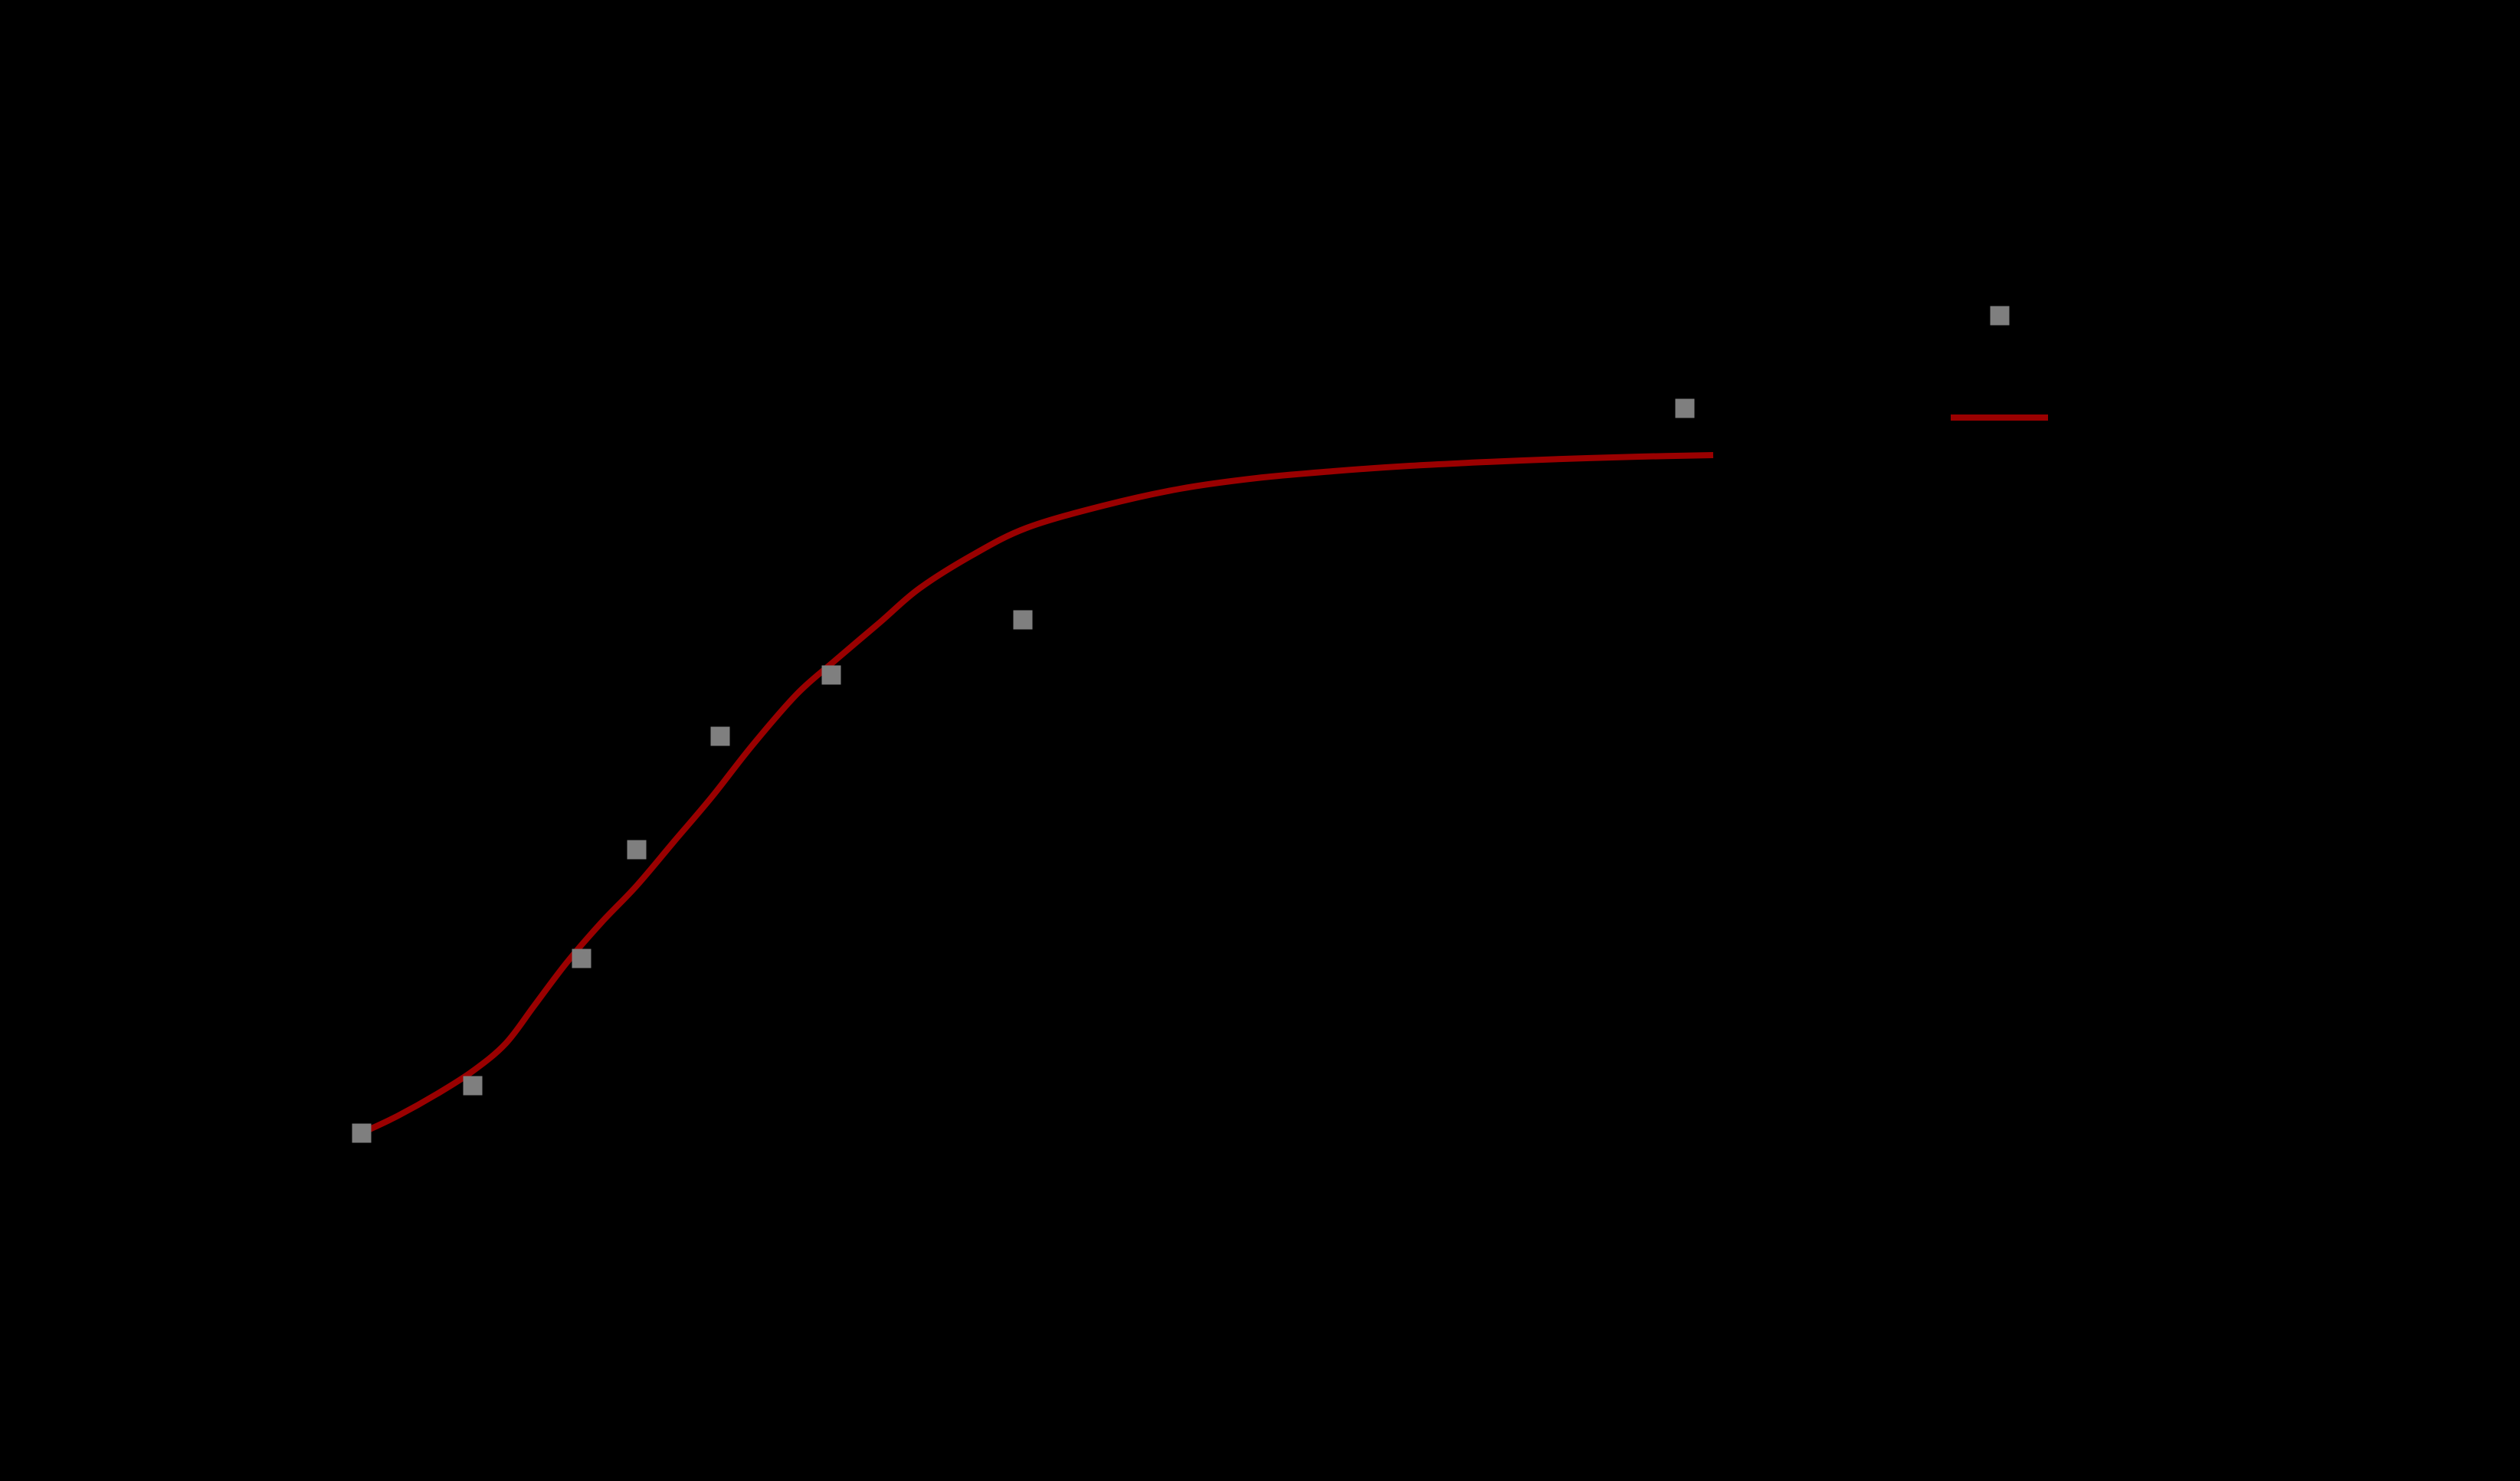 The image size is (2520, 1481). I want to click on legend-point-marker, so click(2000, 316).